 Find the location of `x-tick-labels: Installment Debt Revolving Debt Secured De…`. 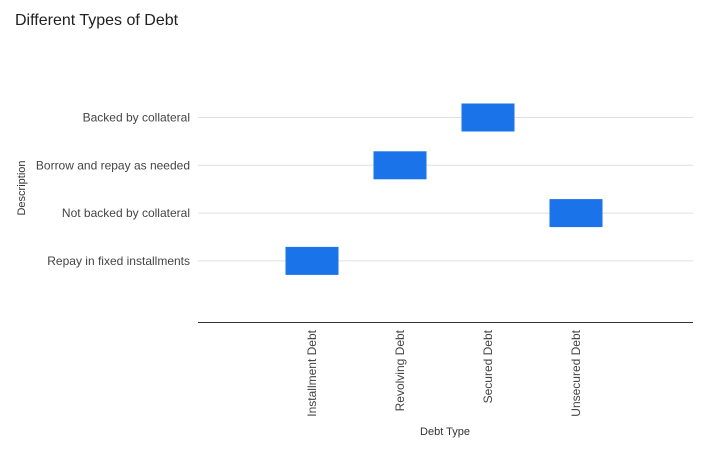

x-tick-labels: Installment Debt Revolving Debt Secured De… is located at coordinates (444, 372).